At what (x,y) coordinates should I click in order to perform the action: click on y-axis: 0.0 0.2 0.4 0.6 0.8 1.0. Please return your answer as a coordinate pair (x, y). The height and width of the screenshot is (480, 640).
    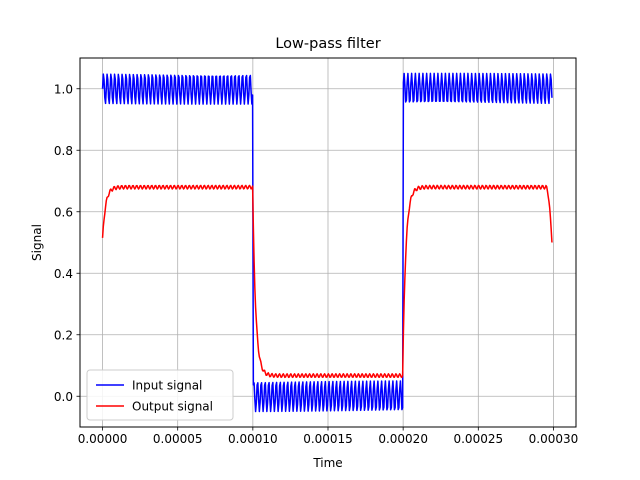
    Looking at the image, I should click on (67, 243).